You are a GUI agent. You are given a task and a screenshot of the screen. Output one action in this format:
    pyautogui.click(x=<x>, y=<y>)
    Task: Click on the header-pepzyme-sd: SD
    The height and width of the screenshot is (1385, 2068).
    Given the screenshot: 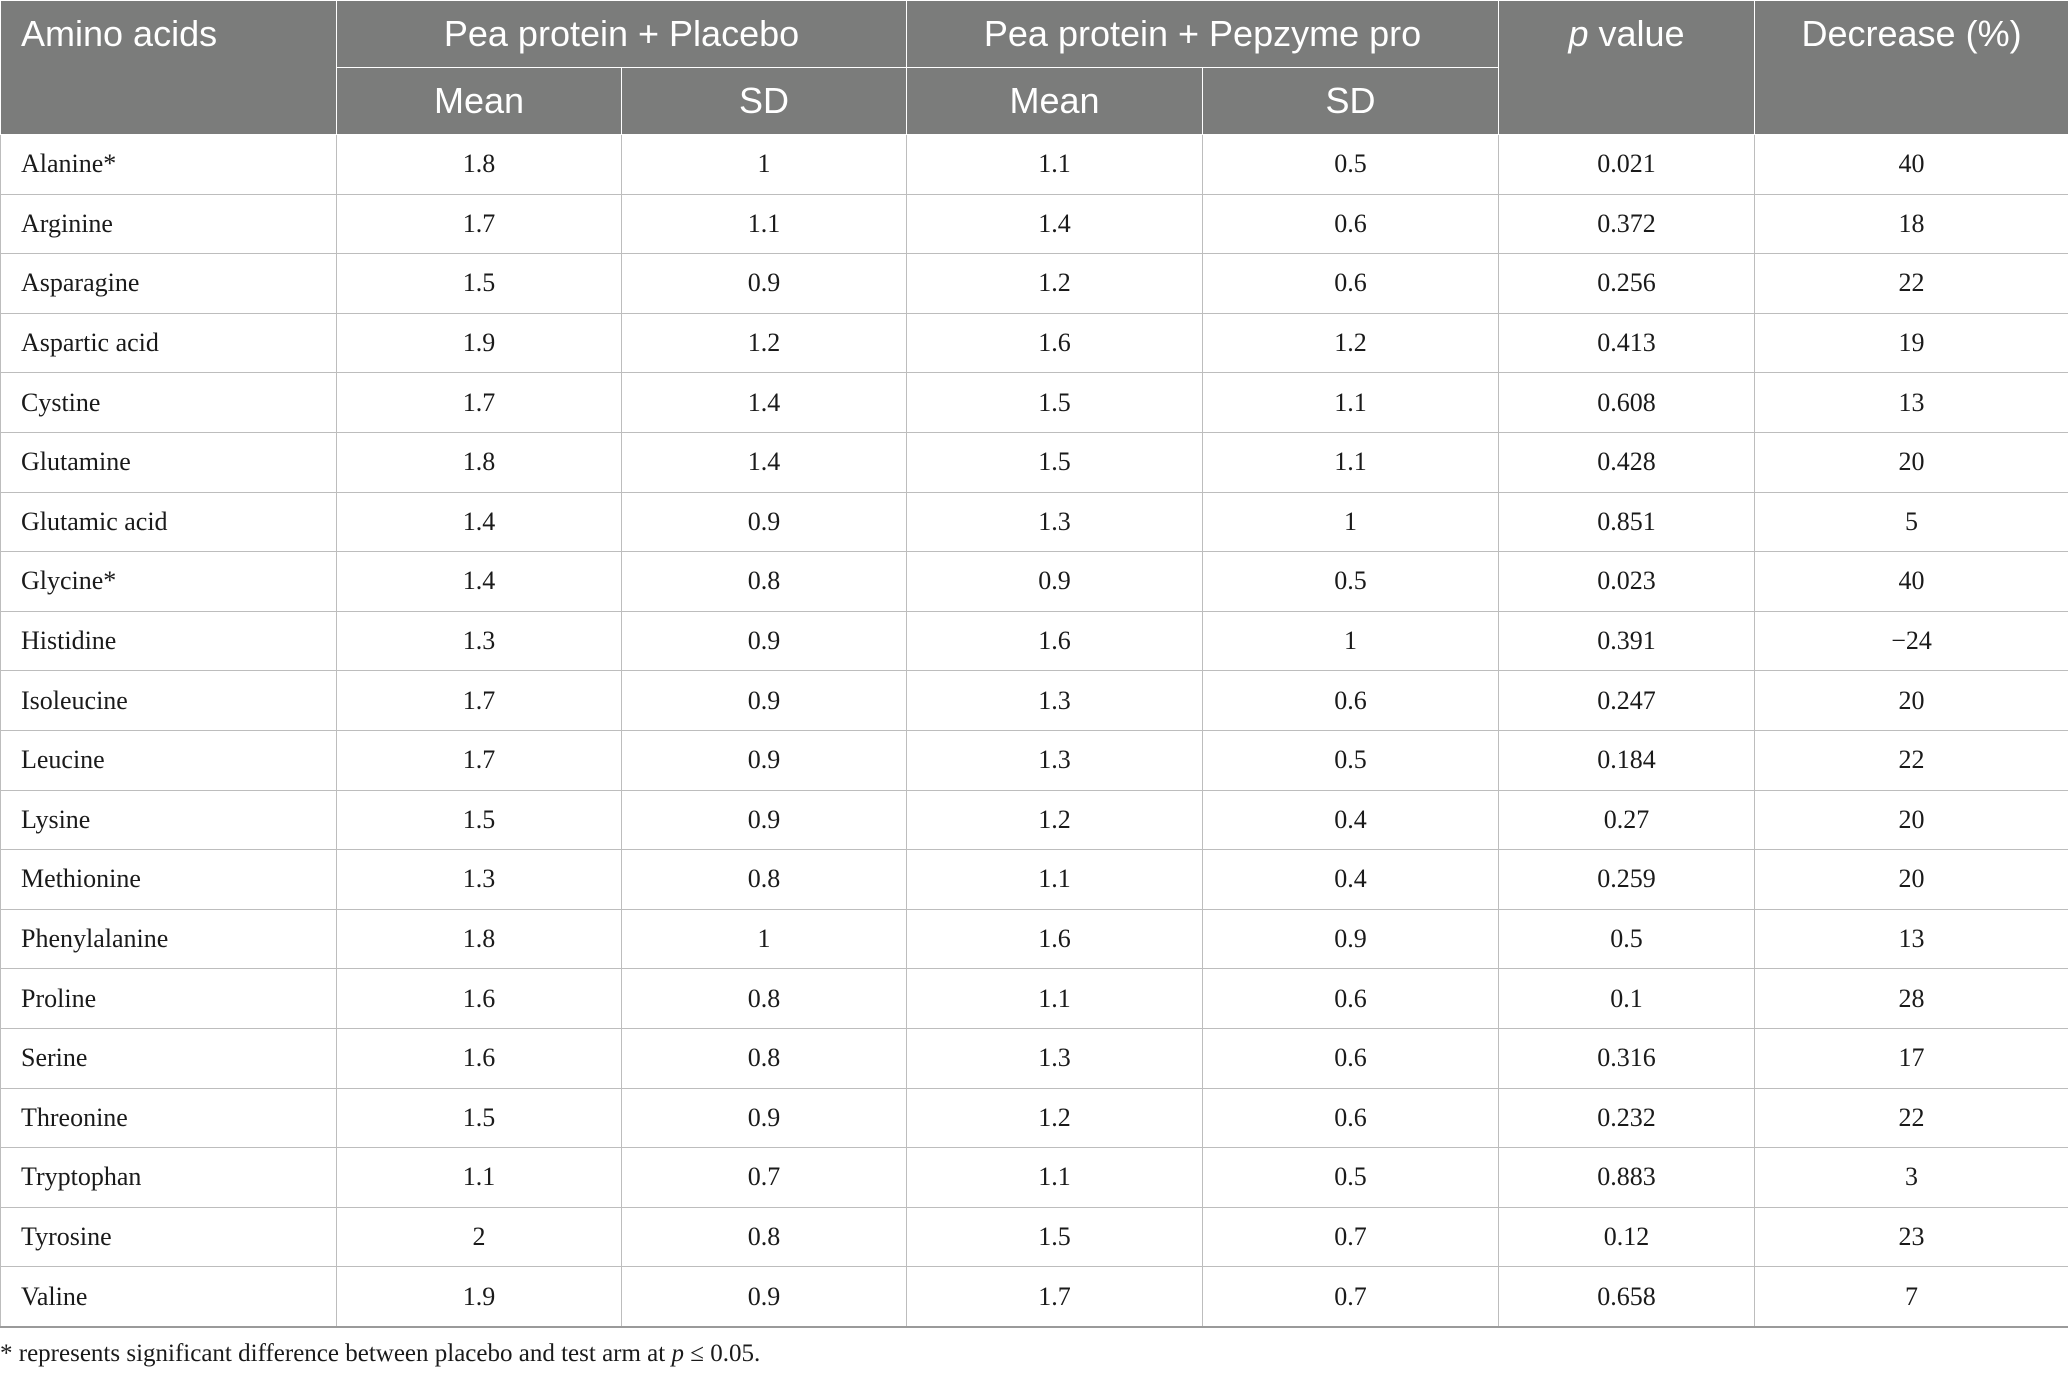 What is the action you would take?
    pyautogui.click(x=1351, y=101)
    